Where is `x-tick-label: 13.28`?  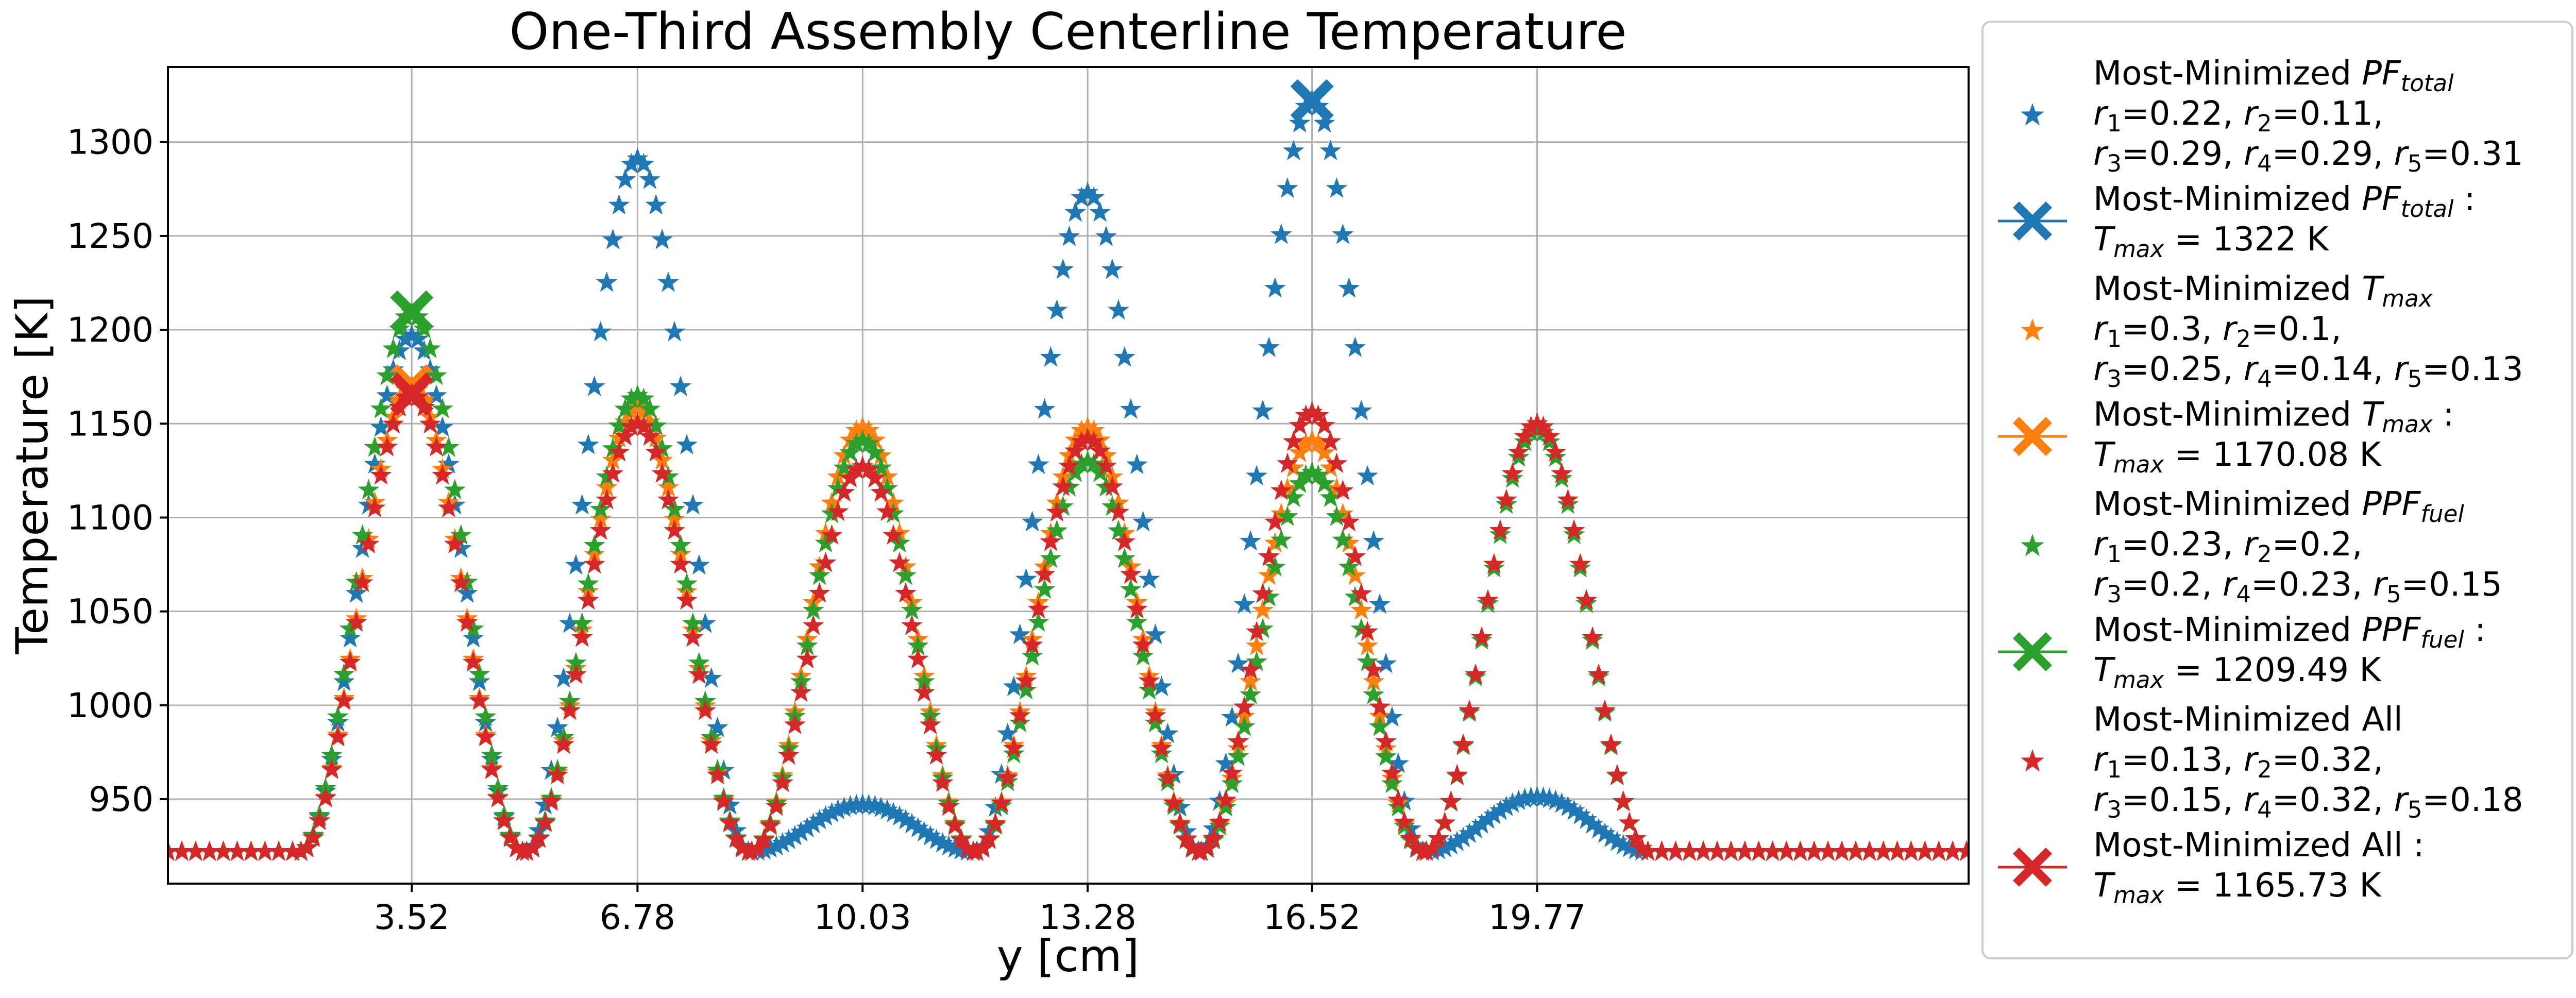 x-tick-label: 13.28 is located at coordinates (1088, 917).